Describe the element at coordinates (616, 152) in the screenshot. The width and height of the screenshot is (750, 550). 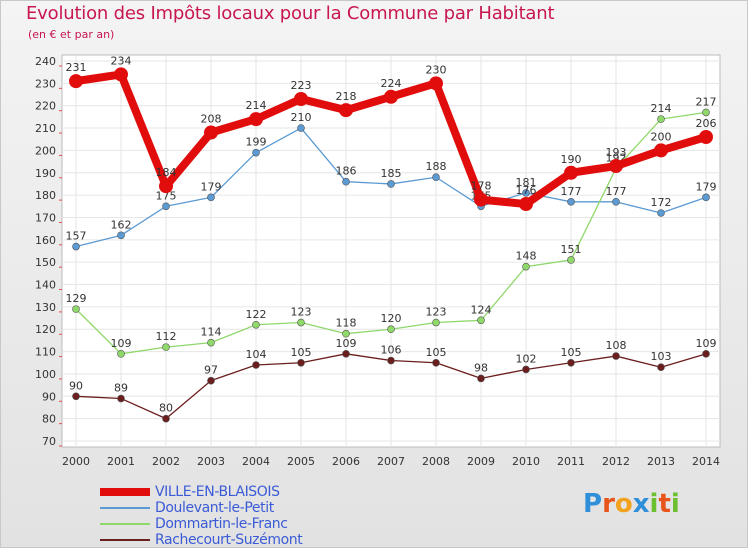
I see `data-label: 193` at that location.